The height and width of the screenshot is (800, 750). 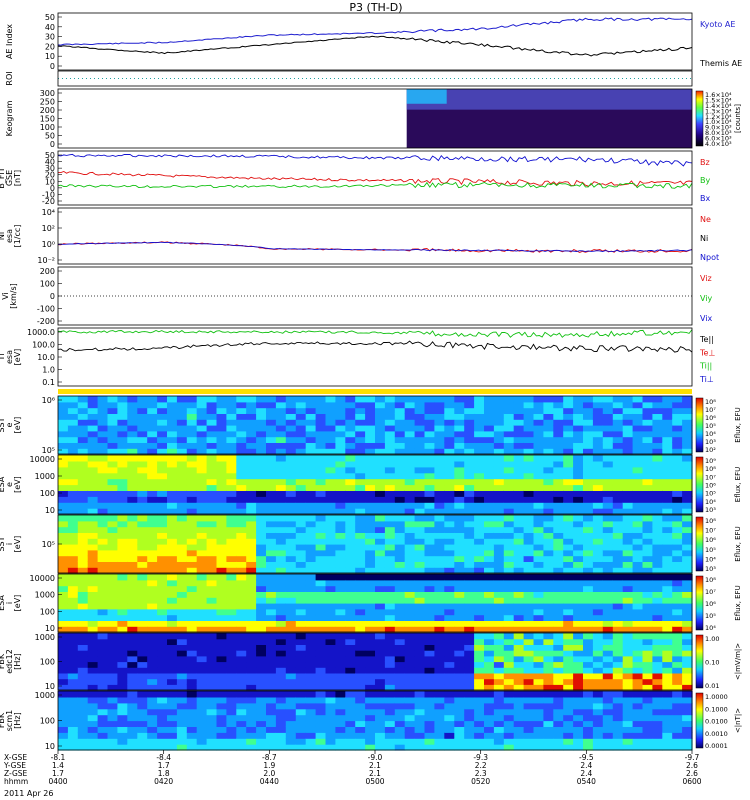 What do you see at coordinates (692, 765) in the screenshot?
I see `x-tick-label: 2.6` at bounding box center [692, 765].